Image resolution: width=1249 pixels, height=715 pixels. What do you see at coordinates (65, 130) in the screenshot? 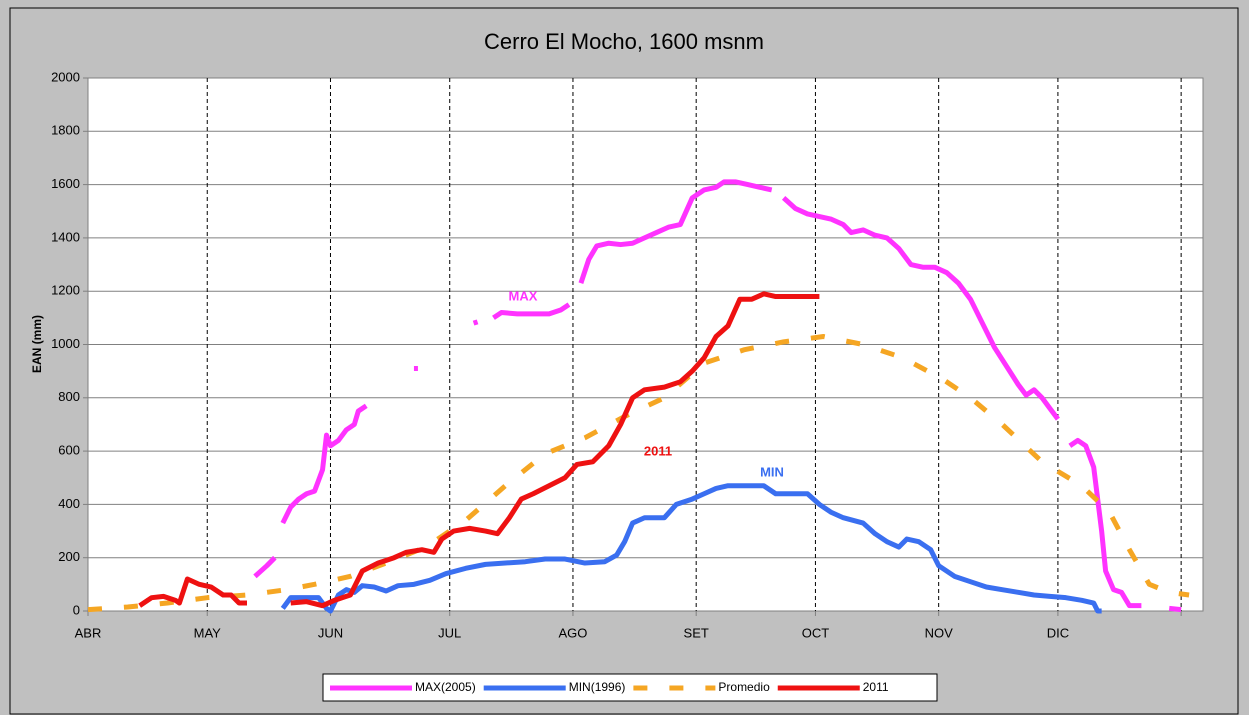
I see `y-tick-label: 1800` at bounding box center [65, 130].